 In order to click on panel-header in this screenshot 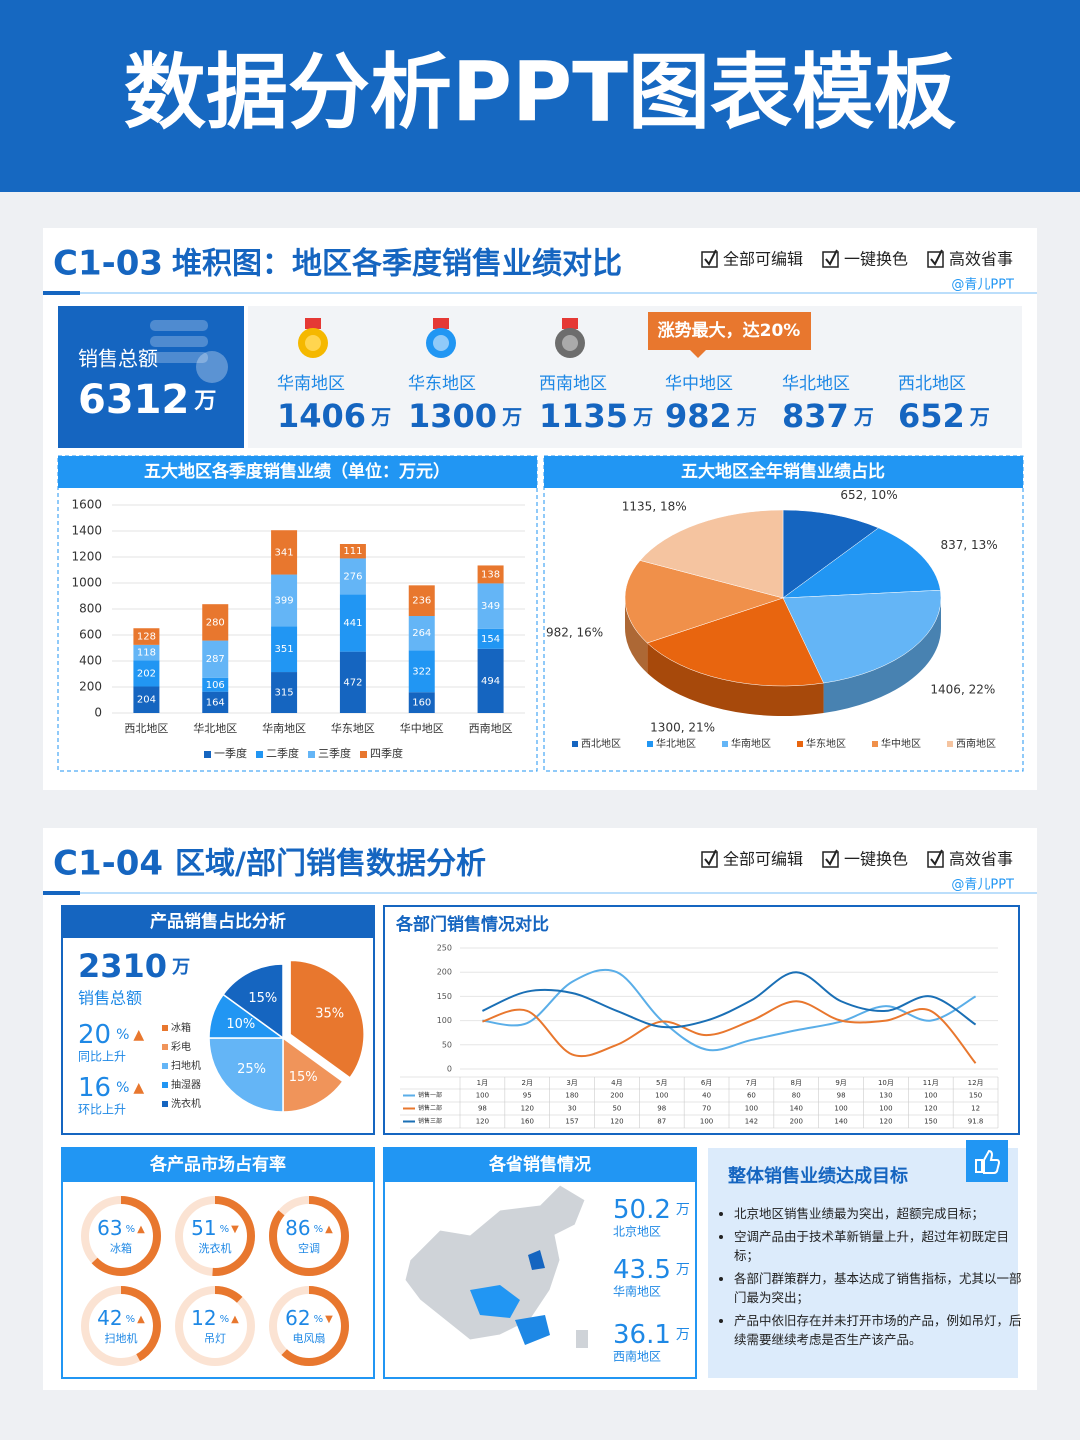, I will do `click(540, 1165)`.